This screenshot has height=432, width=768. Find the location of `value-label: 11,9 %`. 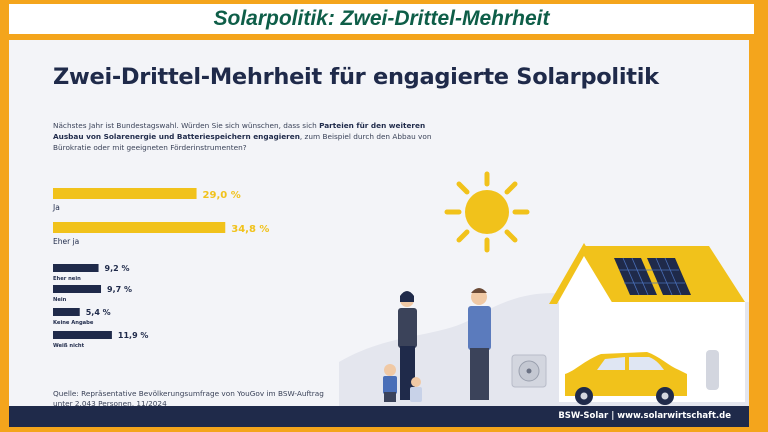

value-label: 11,9 % is located at coordinates (133, 335).